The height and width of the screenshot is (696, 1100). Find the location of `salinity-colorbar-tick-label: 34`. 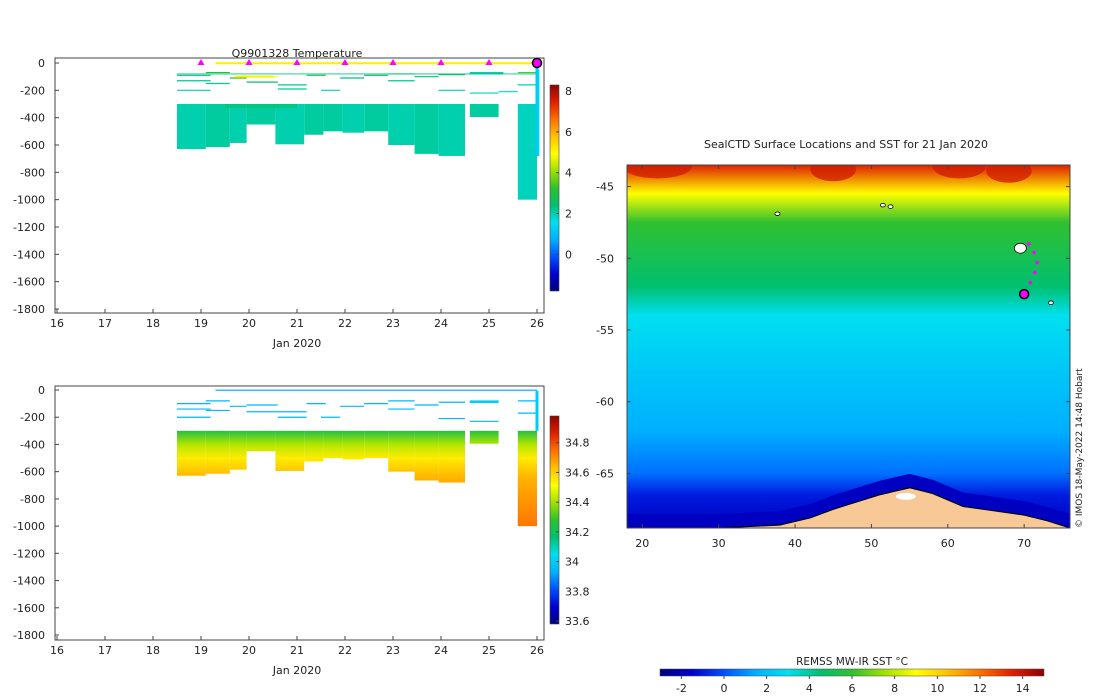

salinity-colorbar-tick-label: 34 is located at coordinates (572, 562).